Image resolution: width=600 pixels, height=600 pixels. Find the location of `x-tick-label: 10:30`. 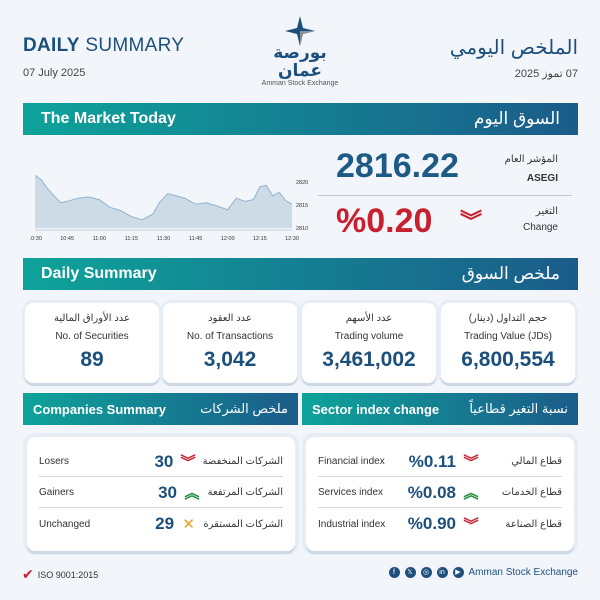

x-tick-label: 10:30 is located at coordinates (36, 239).